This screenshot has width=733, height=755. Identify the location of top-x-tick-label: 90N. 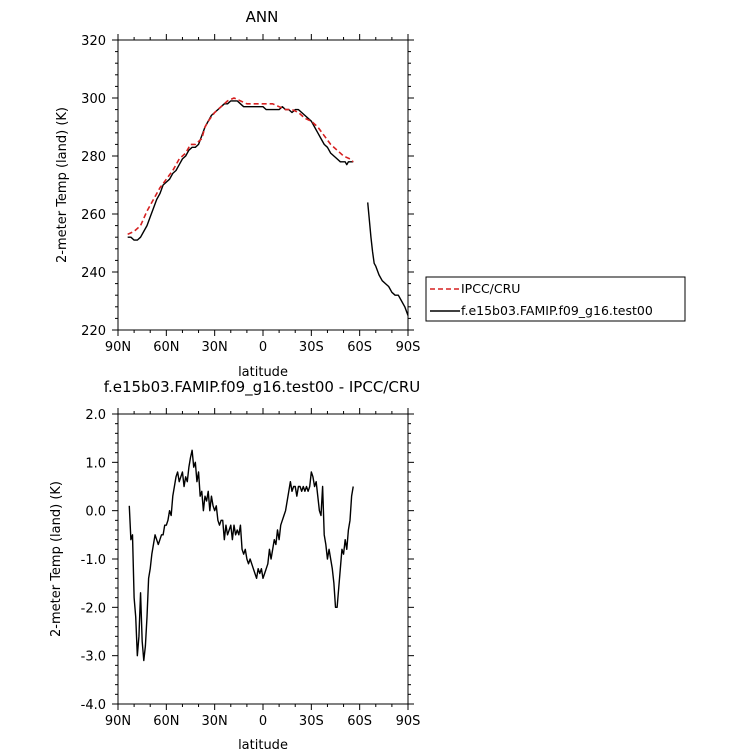
(118, 347).